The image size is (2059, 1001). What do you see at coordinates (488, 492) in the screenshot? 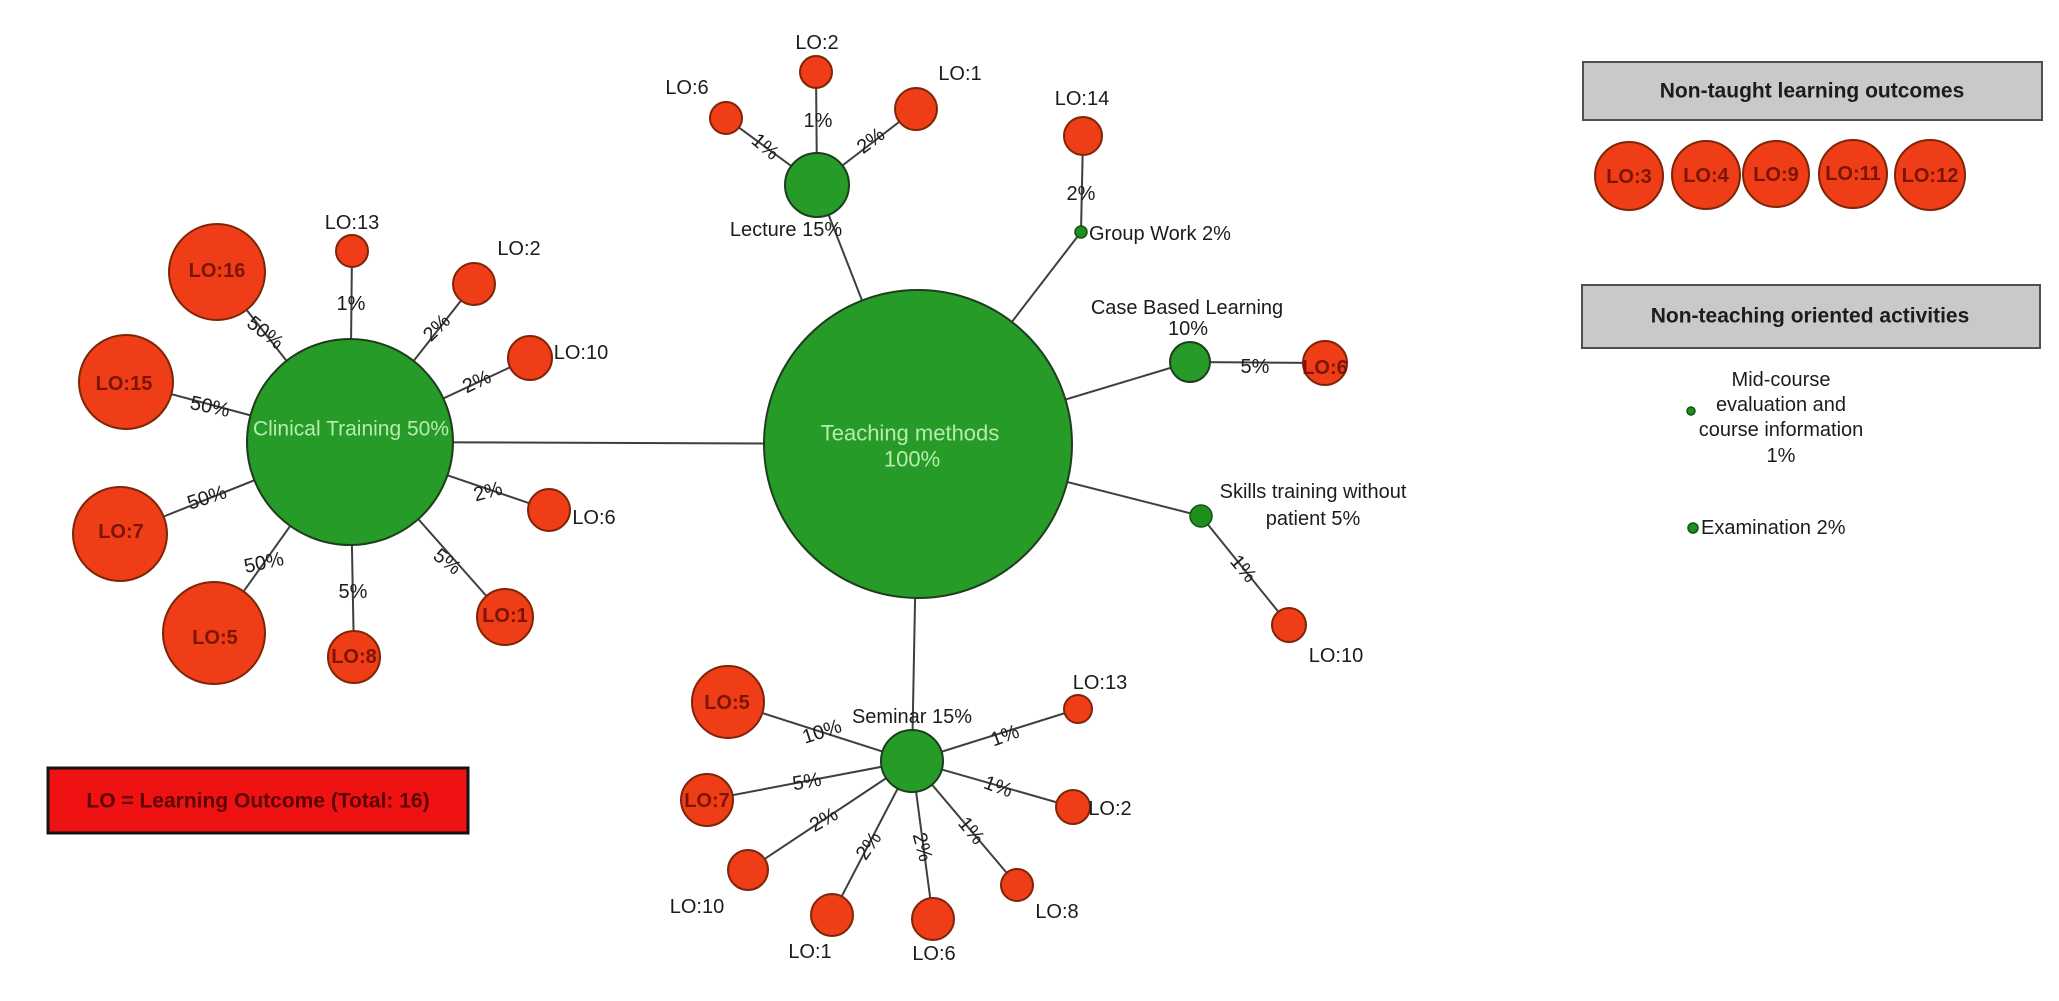
I see `edge-pct-clinical-lo6: 2%` at bounding box center [488, 492].